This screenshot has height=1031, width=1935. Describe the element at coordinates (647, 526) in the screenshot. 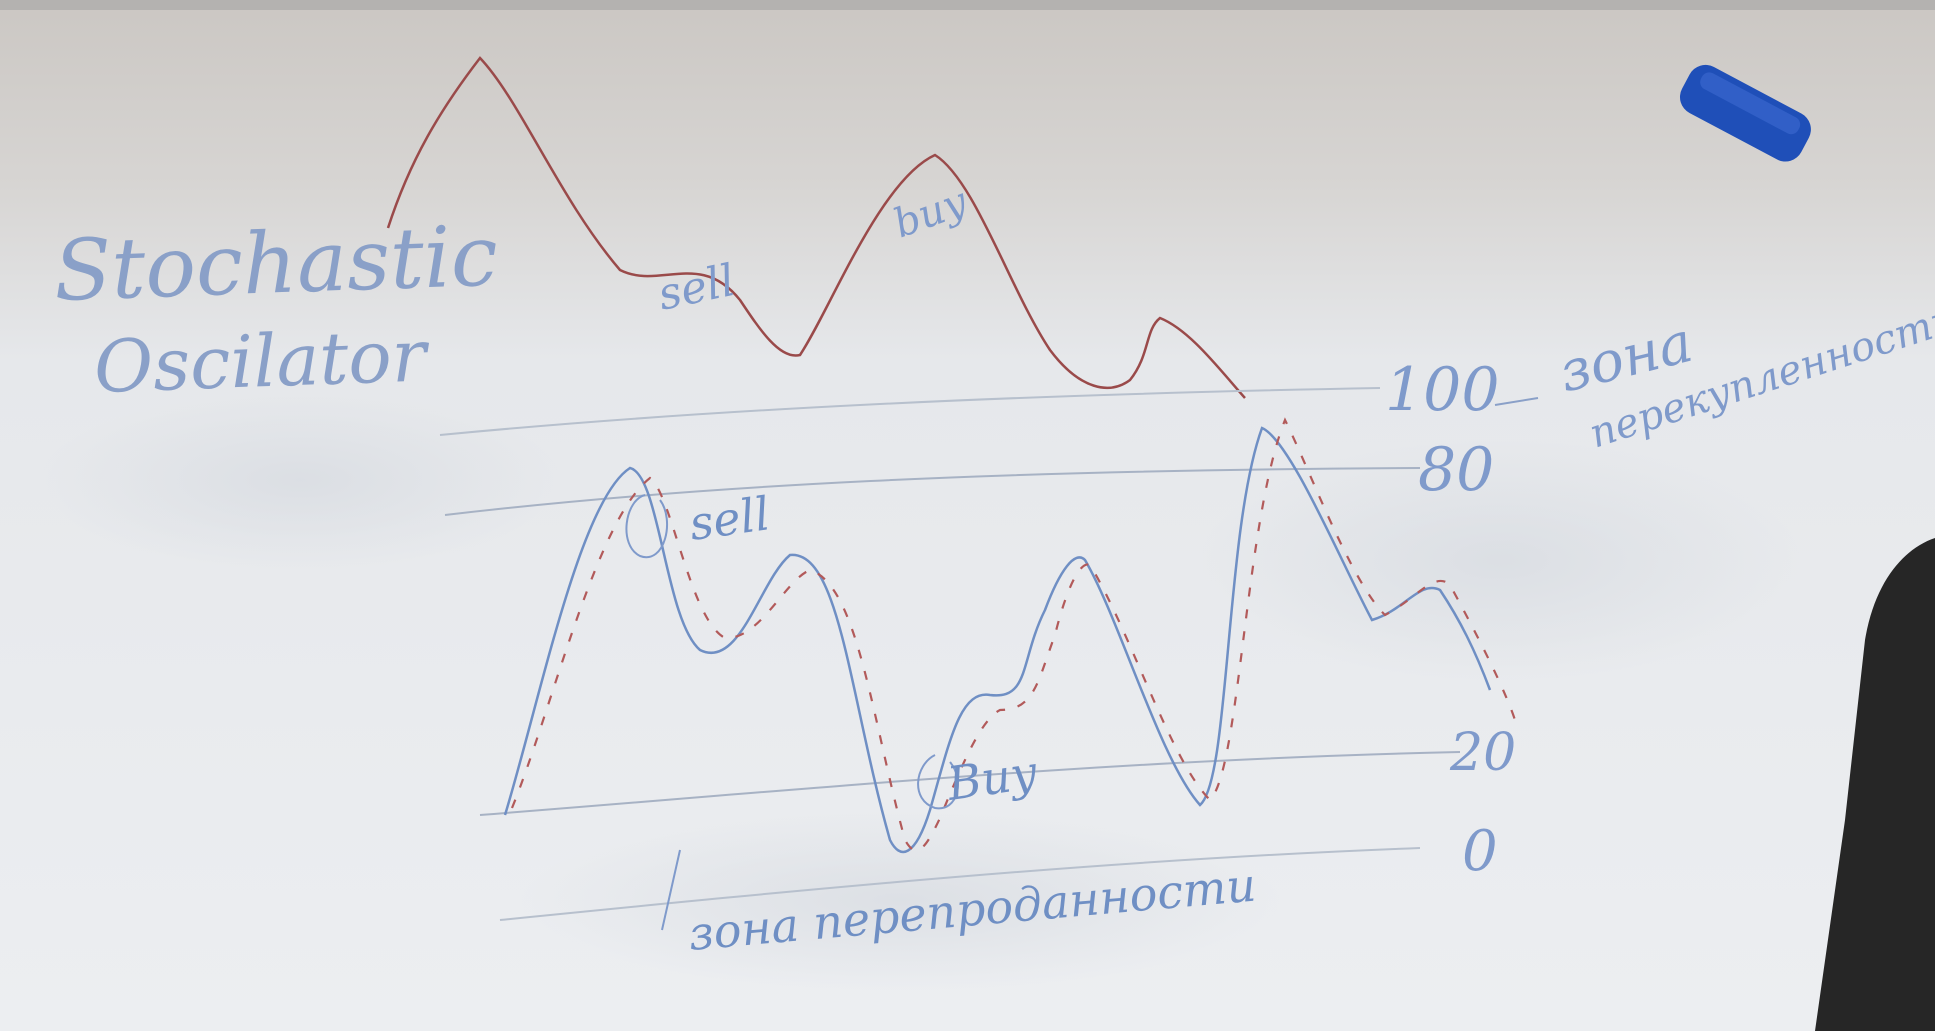

I see `circle-sell-signal` at that location.